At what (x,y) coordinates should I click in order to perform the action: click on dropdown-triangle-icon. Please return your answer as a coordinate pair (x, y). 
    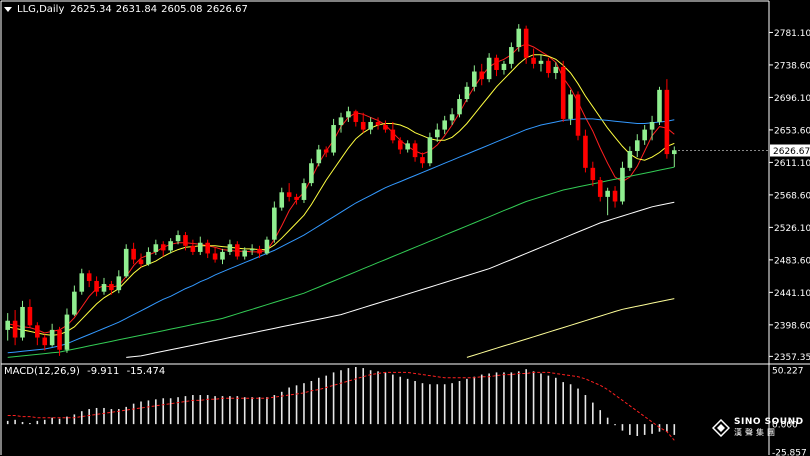
    Looking at the image, I should click on (8, 9).